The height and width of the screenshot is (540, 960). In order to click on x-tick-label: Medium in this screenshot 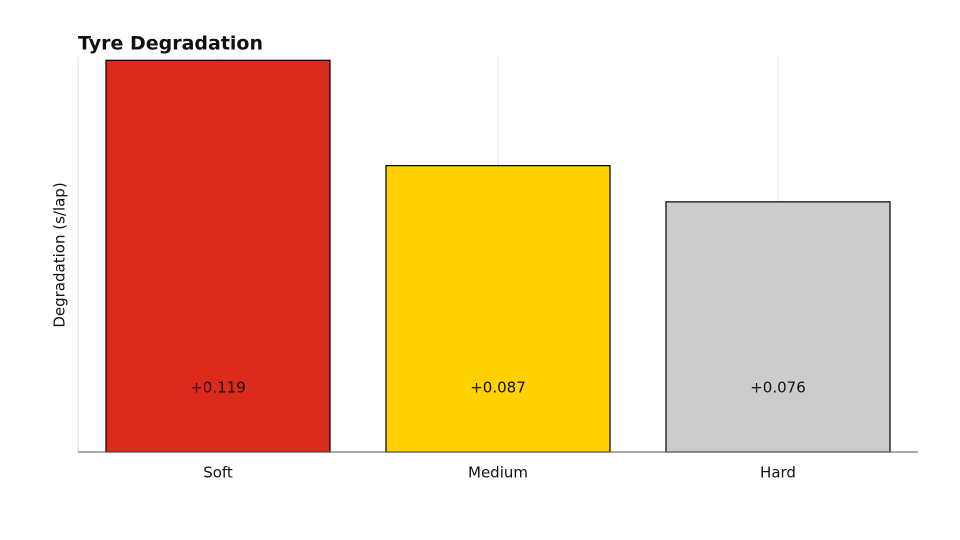, I will do `click(498, 473)`.